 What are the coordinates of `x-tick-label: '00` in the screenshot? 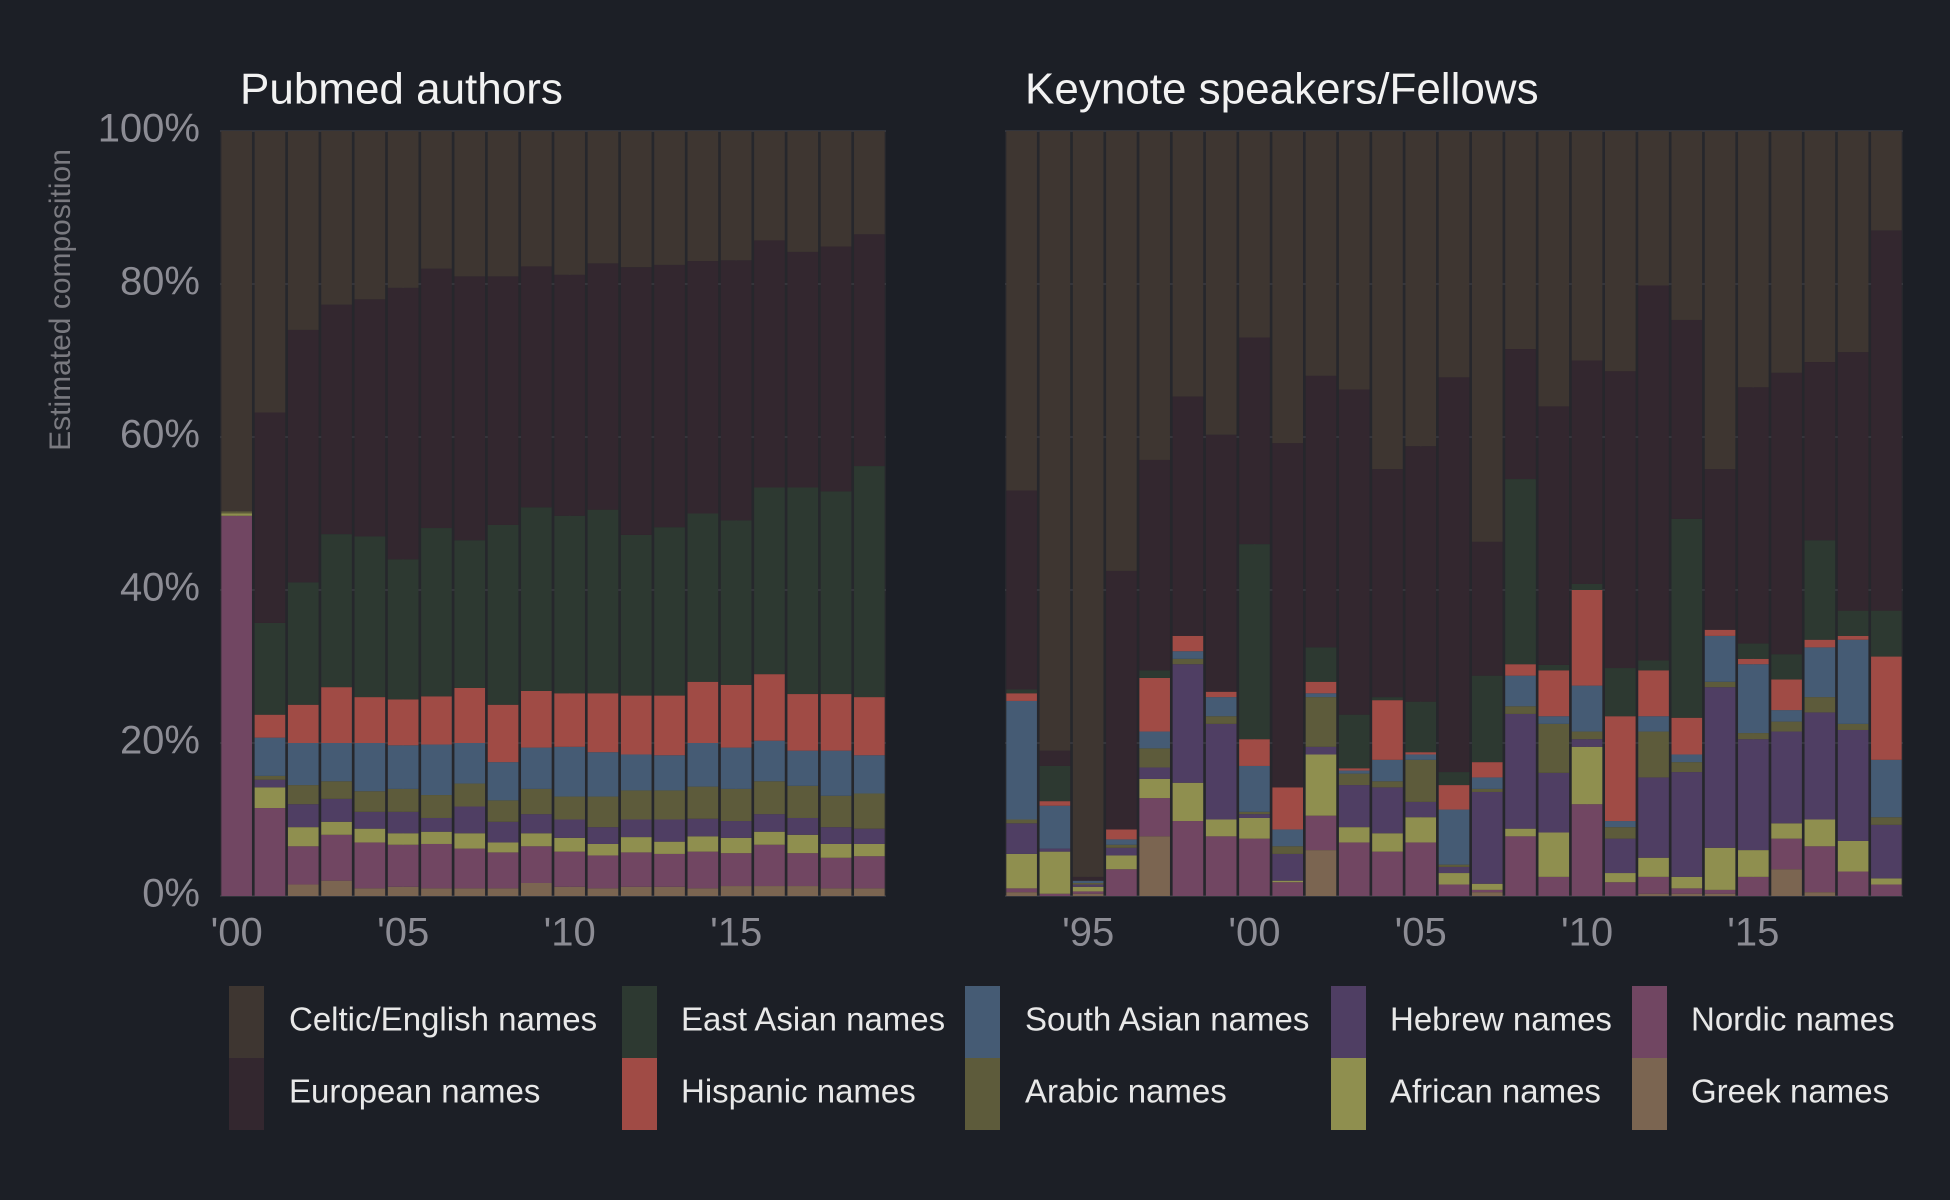 It's located at (1254, 933).